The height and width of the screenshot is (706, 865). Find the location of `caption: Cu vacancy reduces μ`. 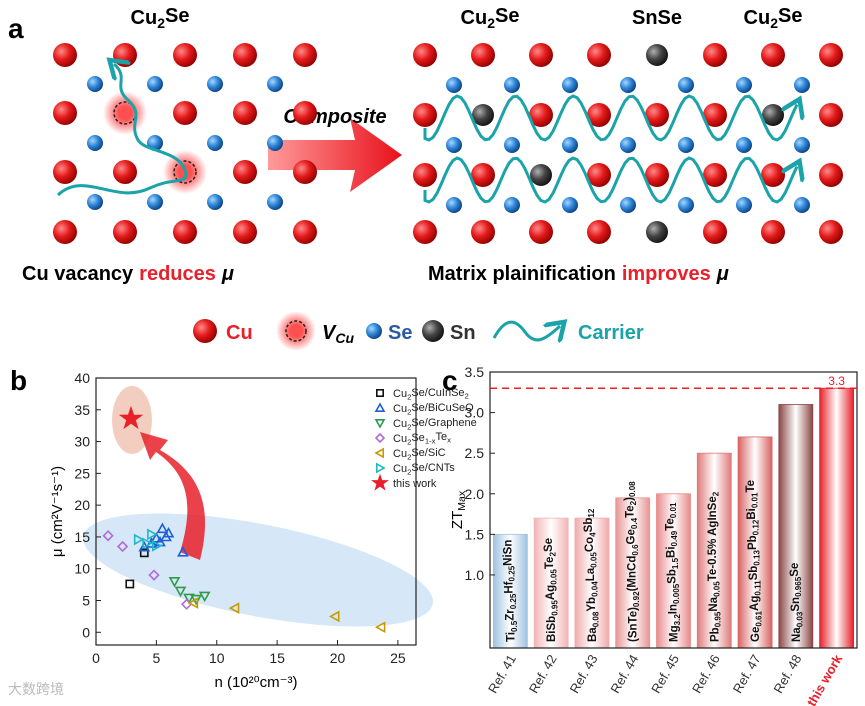

caption: Cu vacancy reduces μ is located at coordinates (128, 274).